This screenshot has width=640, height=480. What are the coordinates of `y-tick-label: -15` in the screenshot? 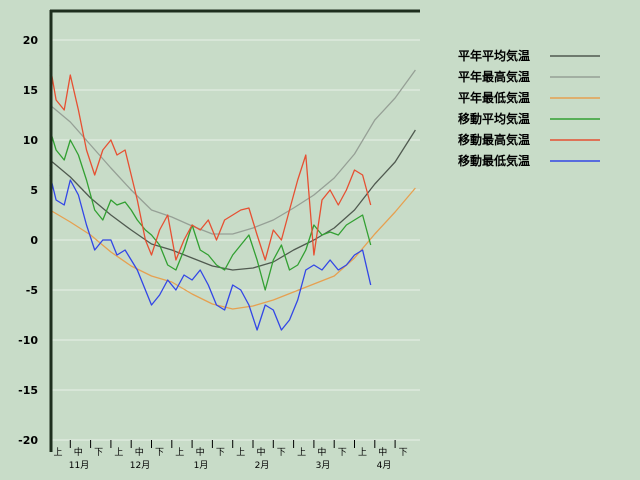 It's located at (28, 390).